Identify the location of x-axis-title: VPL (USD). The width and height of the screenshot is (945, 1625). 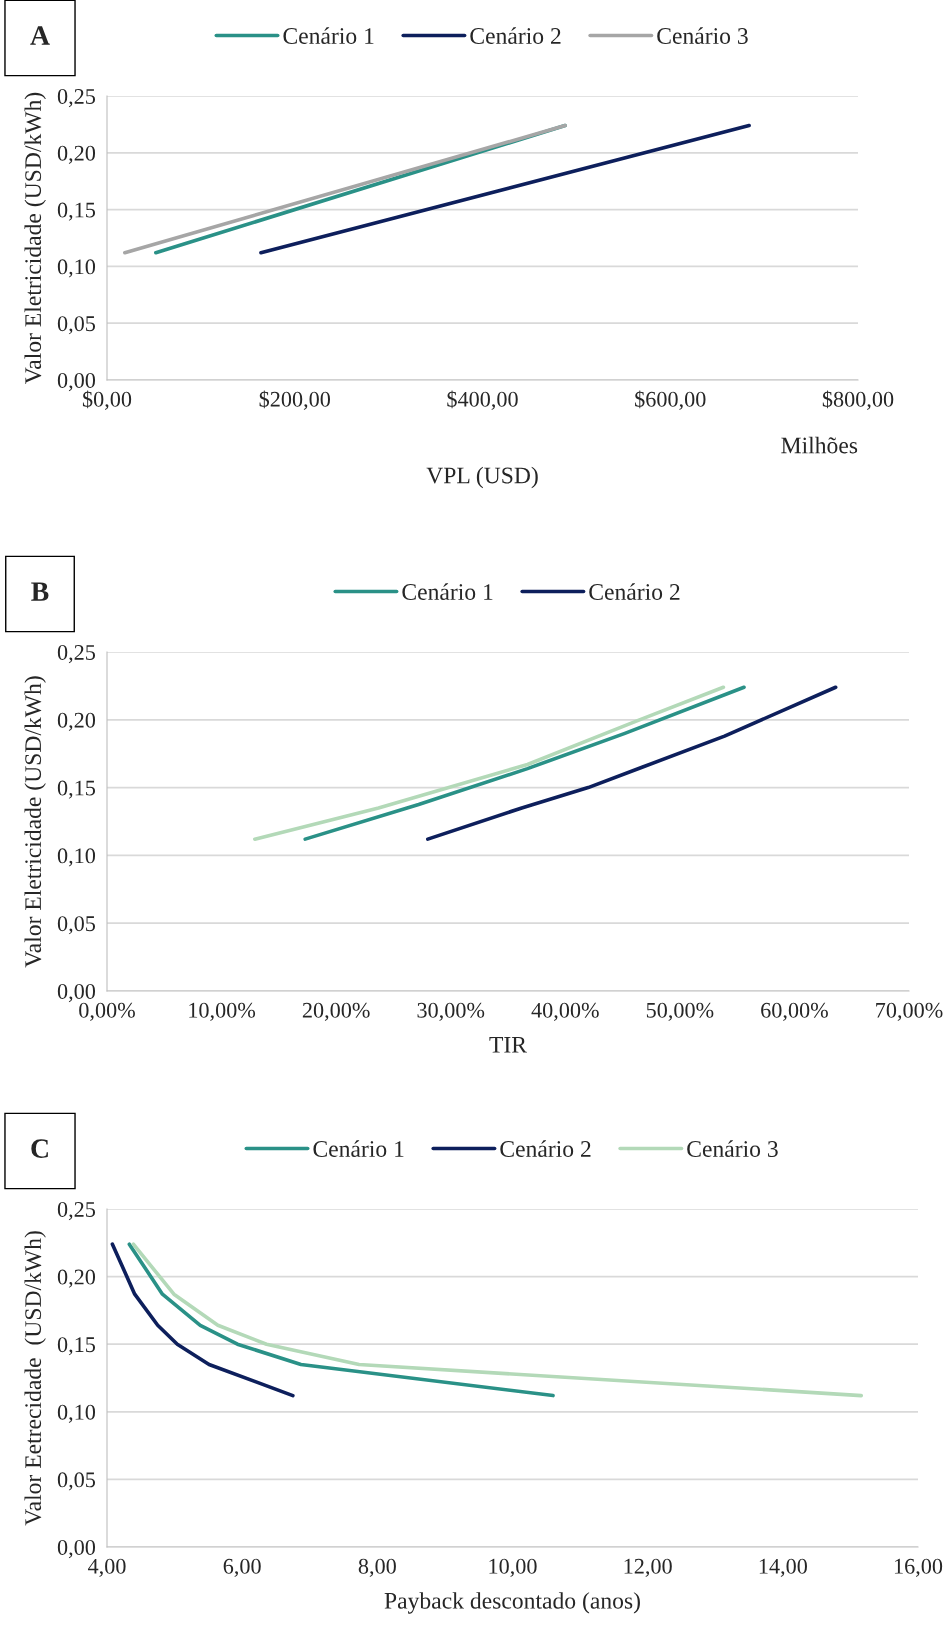
(482, 477).